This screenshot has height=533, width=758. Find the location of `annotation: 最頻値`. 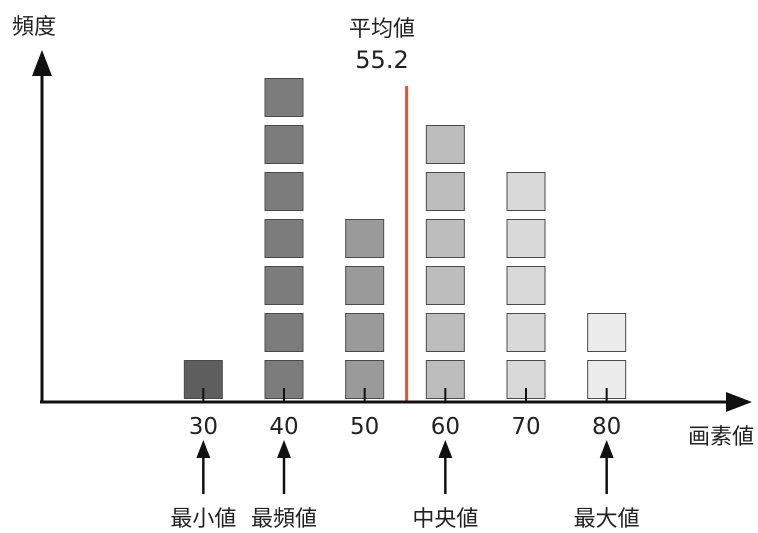

annotation: 最頻値 is located at coordinates (284, 486).